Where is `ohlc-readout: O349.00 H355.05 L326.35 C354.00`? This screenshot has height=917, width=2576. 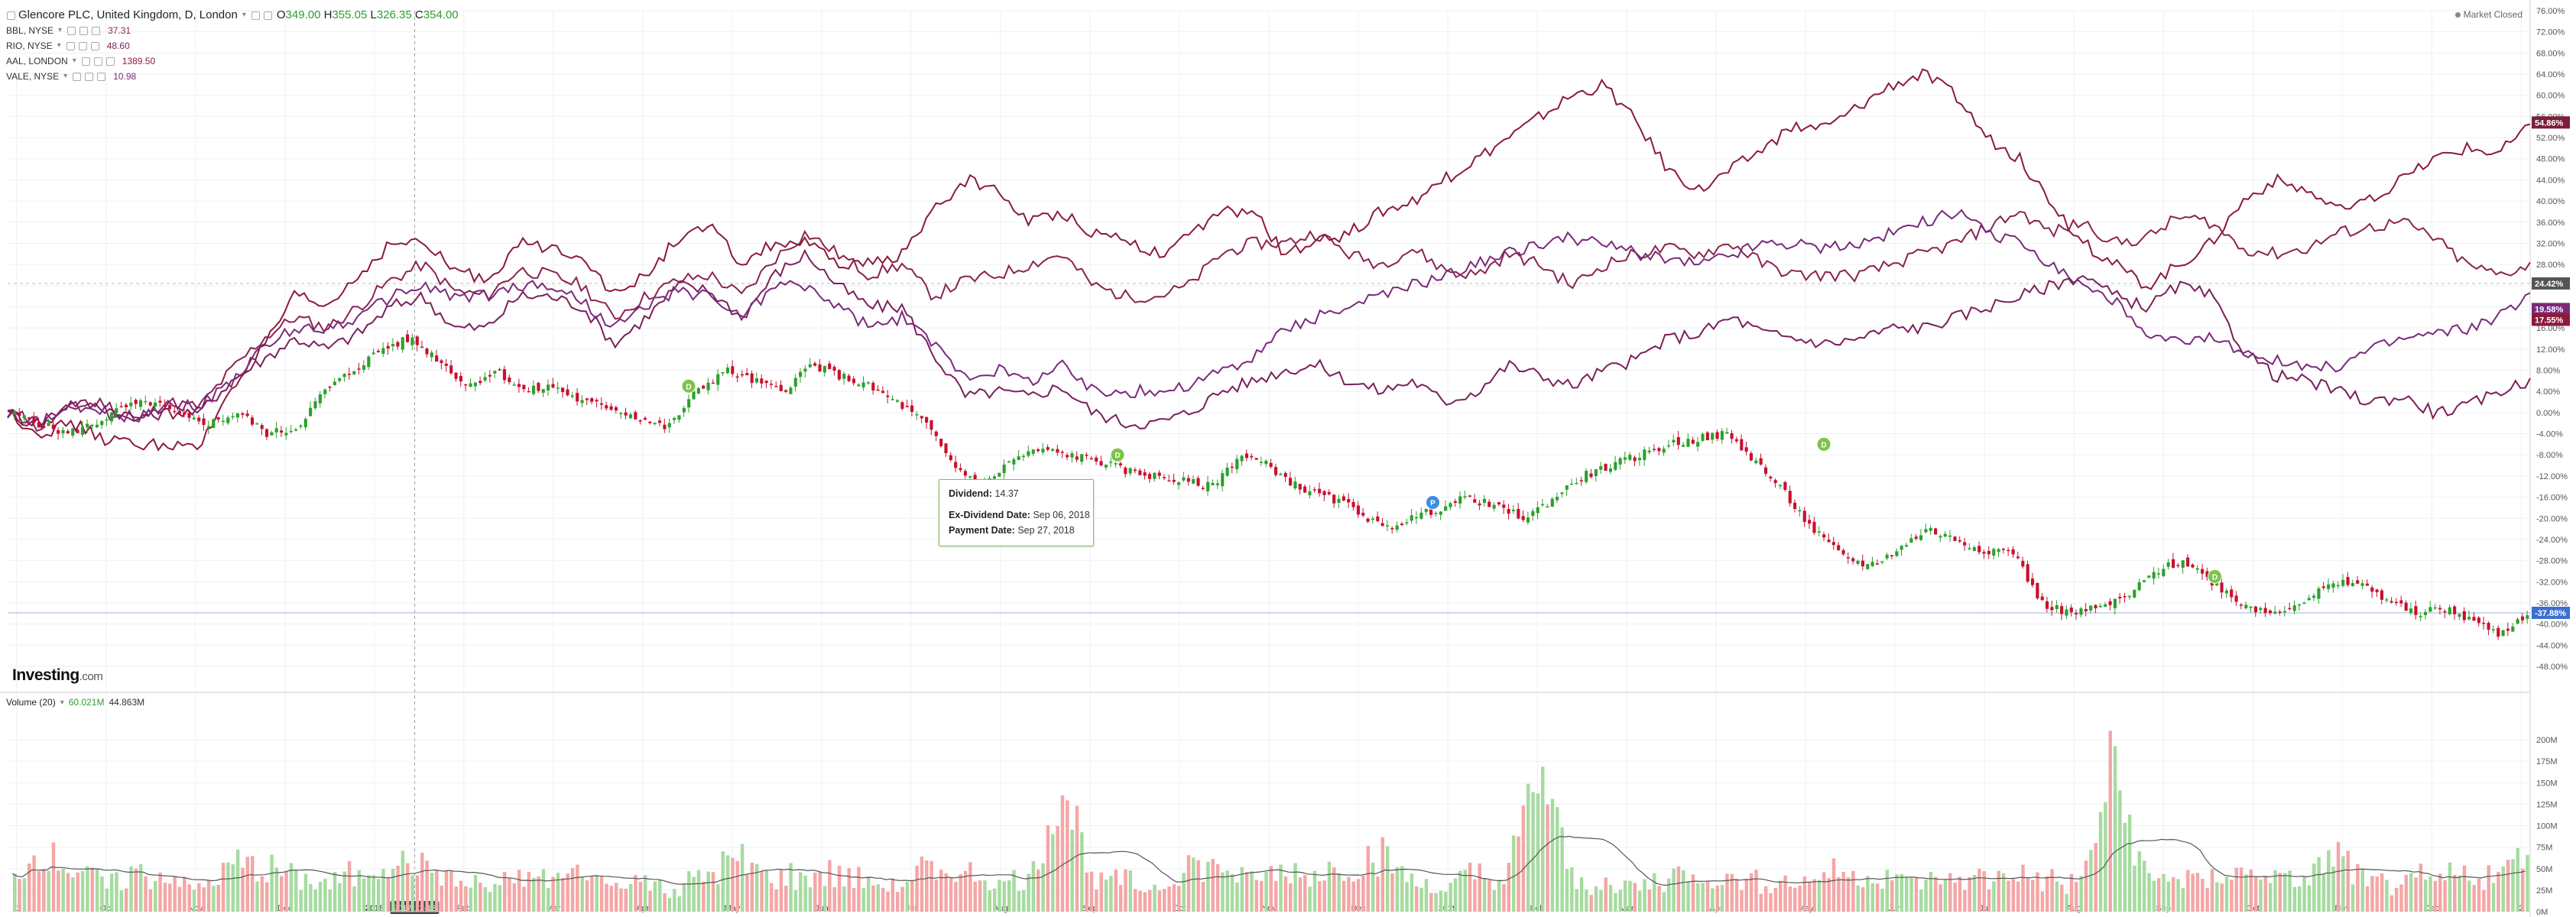 ohlc-readout: O349.00 H355.05 L326.35 C354.00 is located at coordinates (368, 16).